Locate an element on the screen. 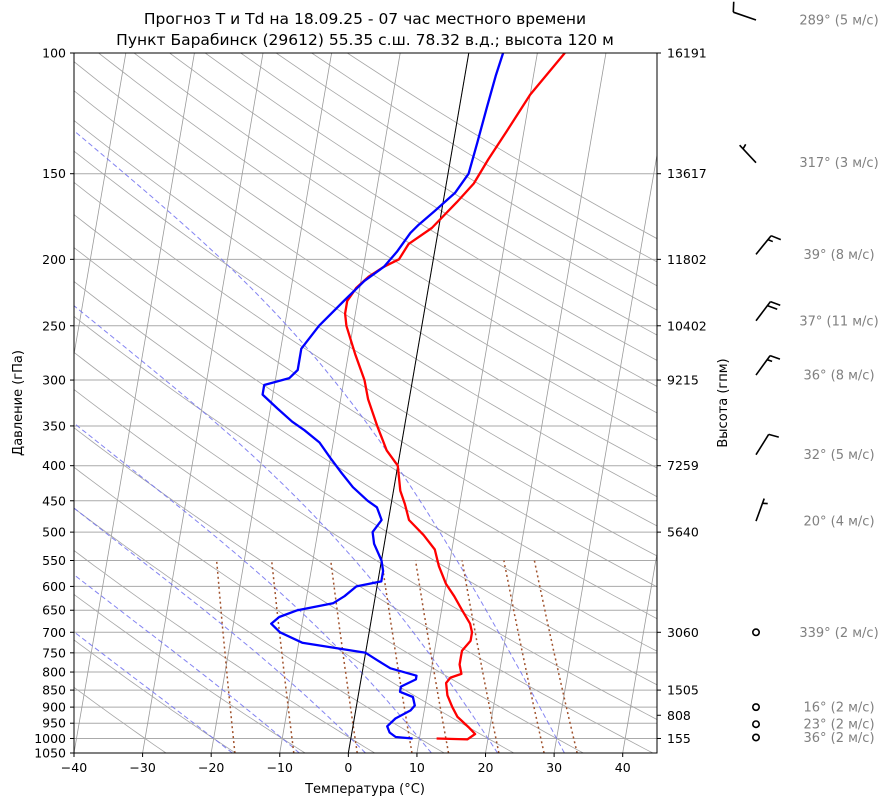 The height and width of the screenshot is (806, 895). wind-label: 20° (4 м/с) is located at coordinates (838, 522).